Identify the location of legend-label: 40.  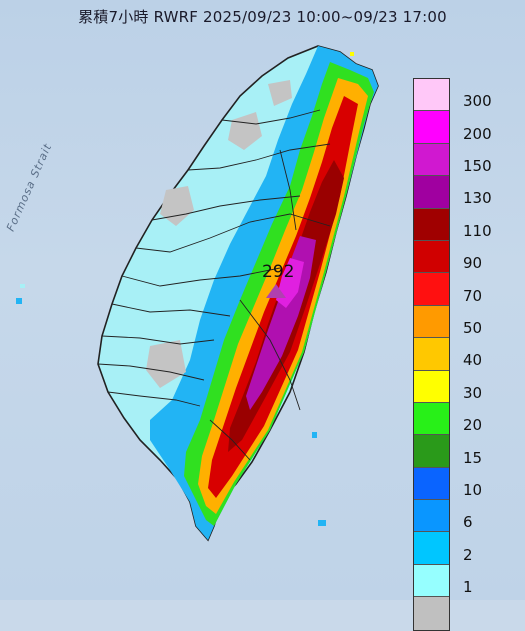
(473, 360).